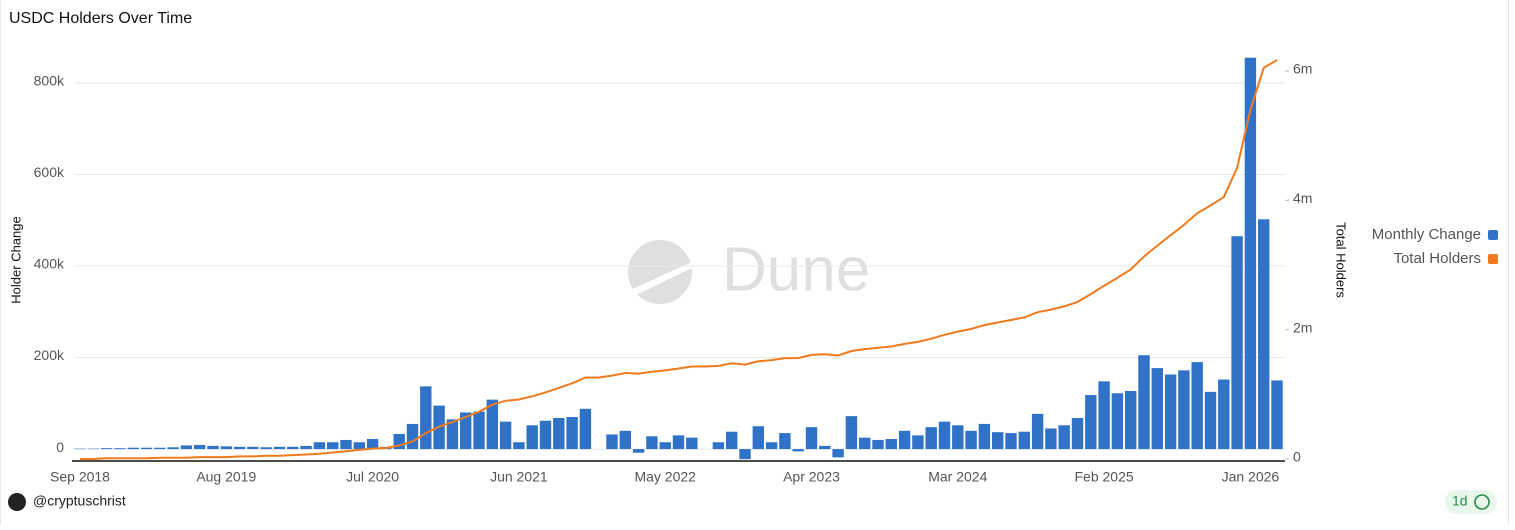 Image resolution: width=1515 pixels, height=530 pixels. I want to click on x-tick-label: Jan 2026, so click(1251, 477).